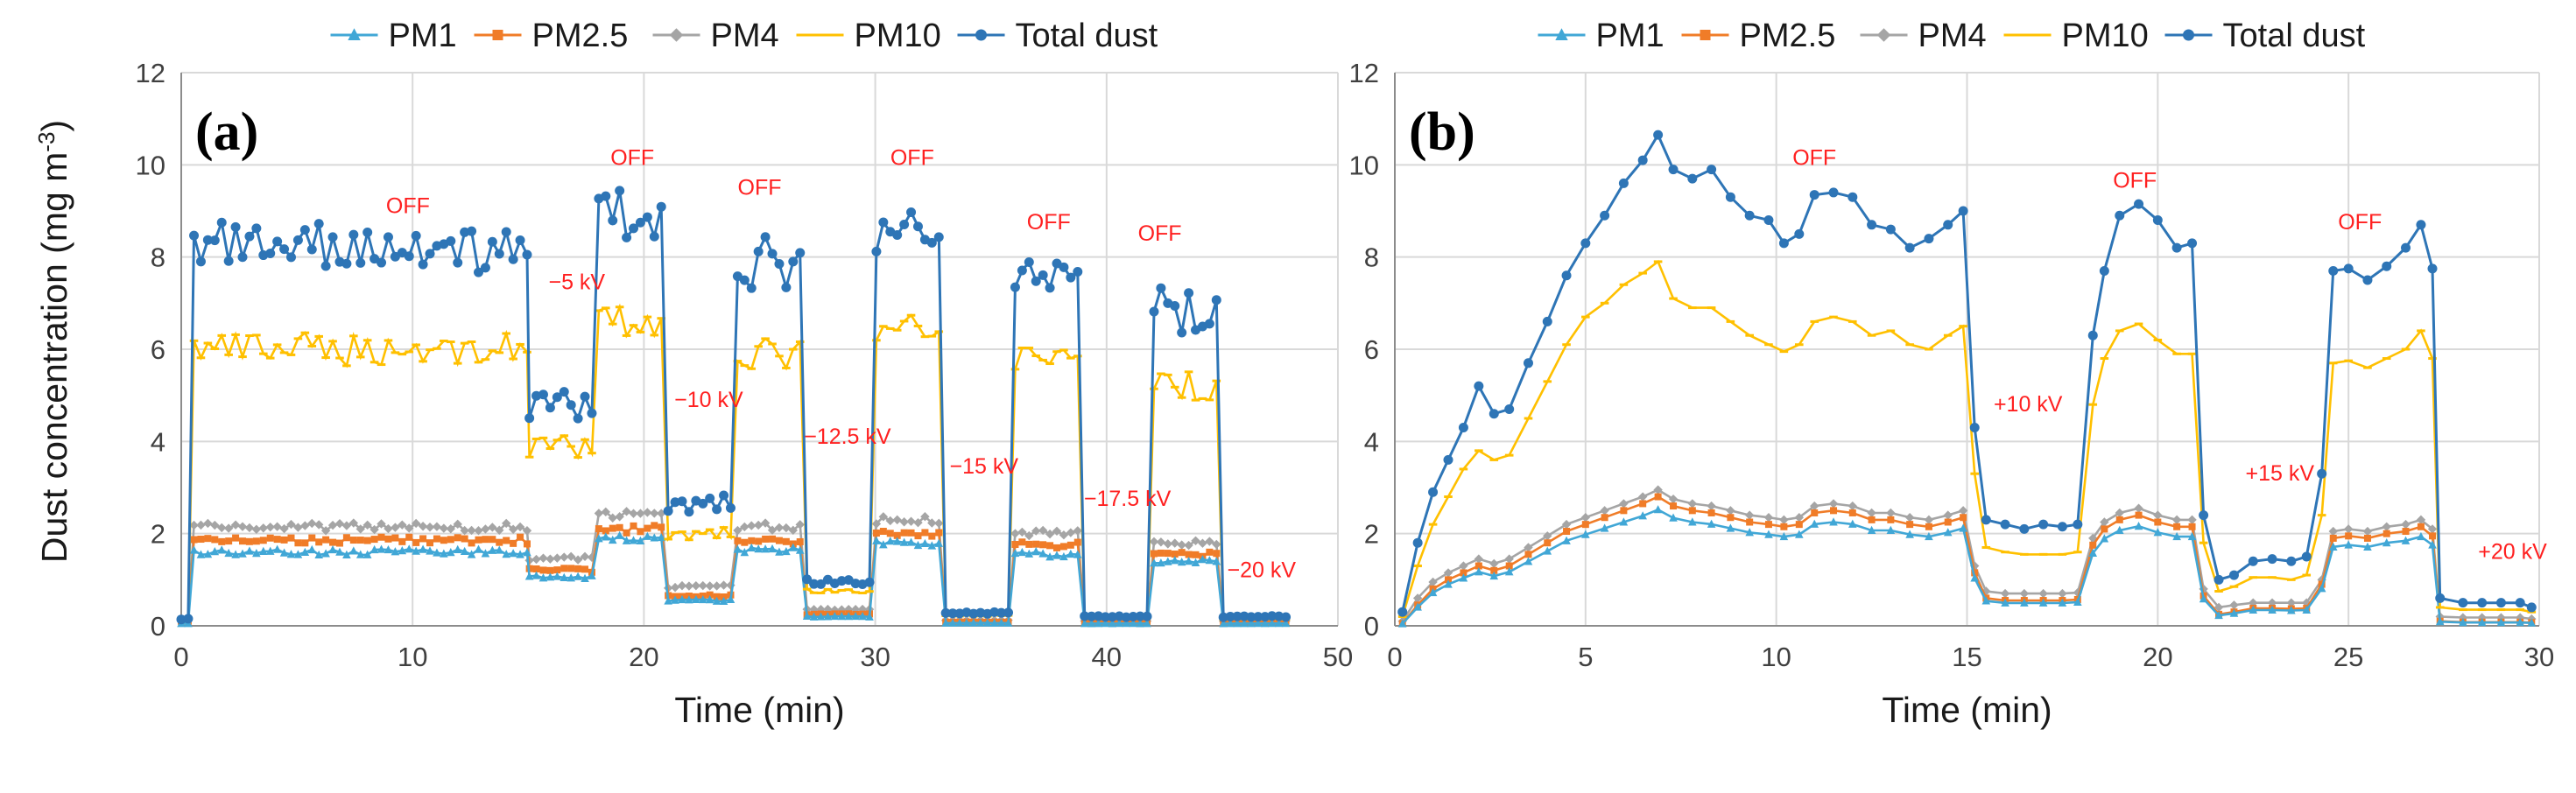 The height and width of the screenshot is (793, 2576). I want to click on legend-item-pm1: PM1, so click(1601, 36).